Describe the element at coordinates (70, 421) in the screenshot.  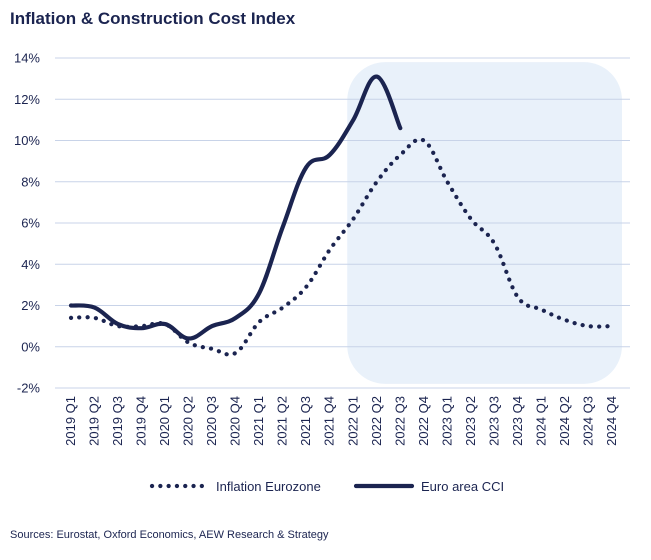
I see `x-tick-label: 2019 Q1` at that location.